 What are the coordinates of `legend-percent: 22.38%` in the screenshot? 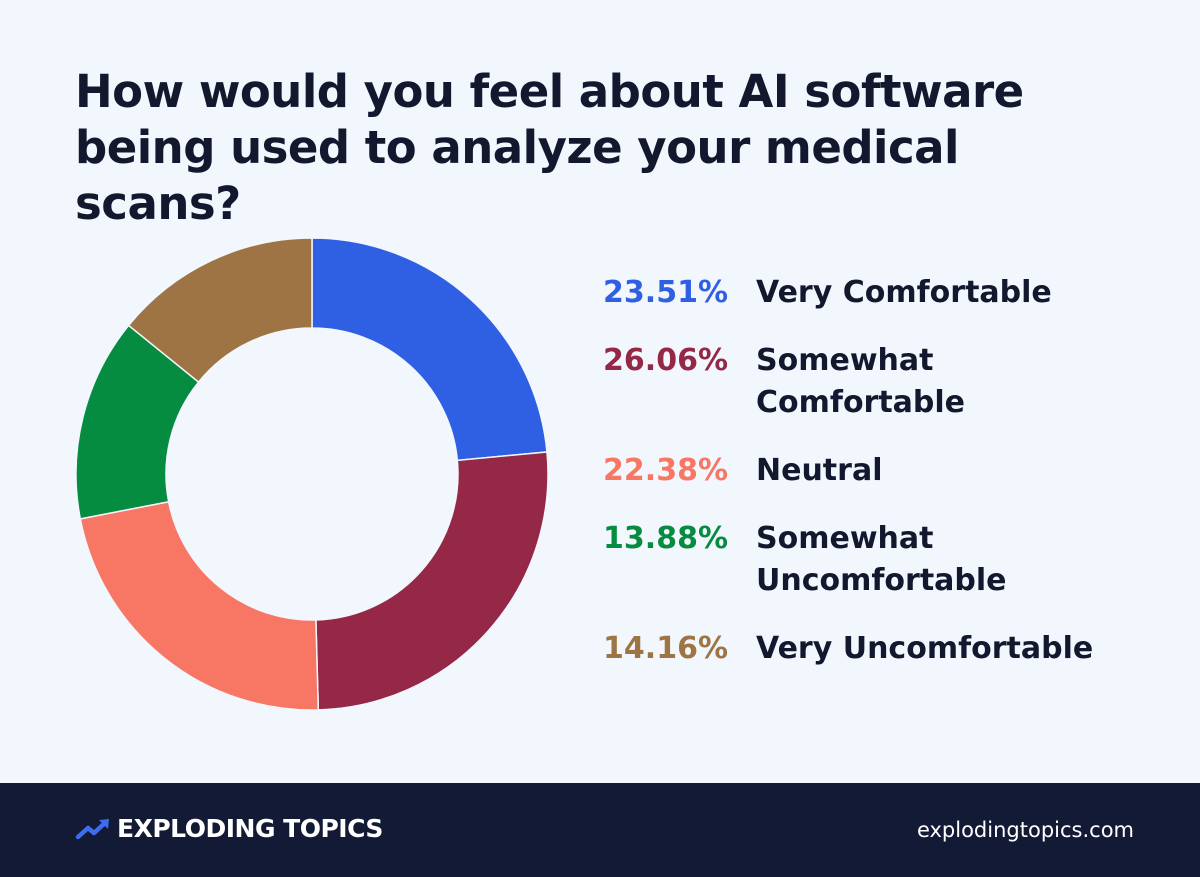 It's located at (665, 470).